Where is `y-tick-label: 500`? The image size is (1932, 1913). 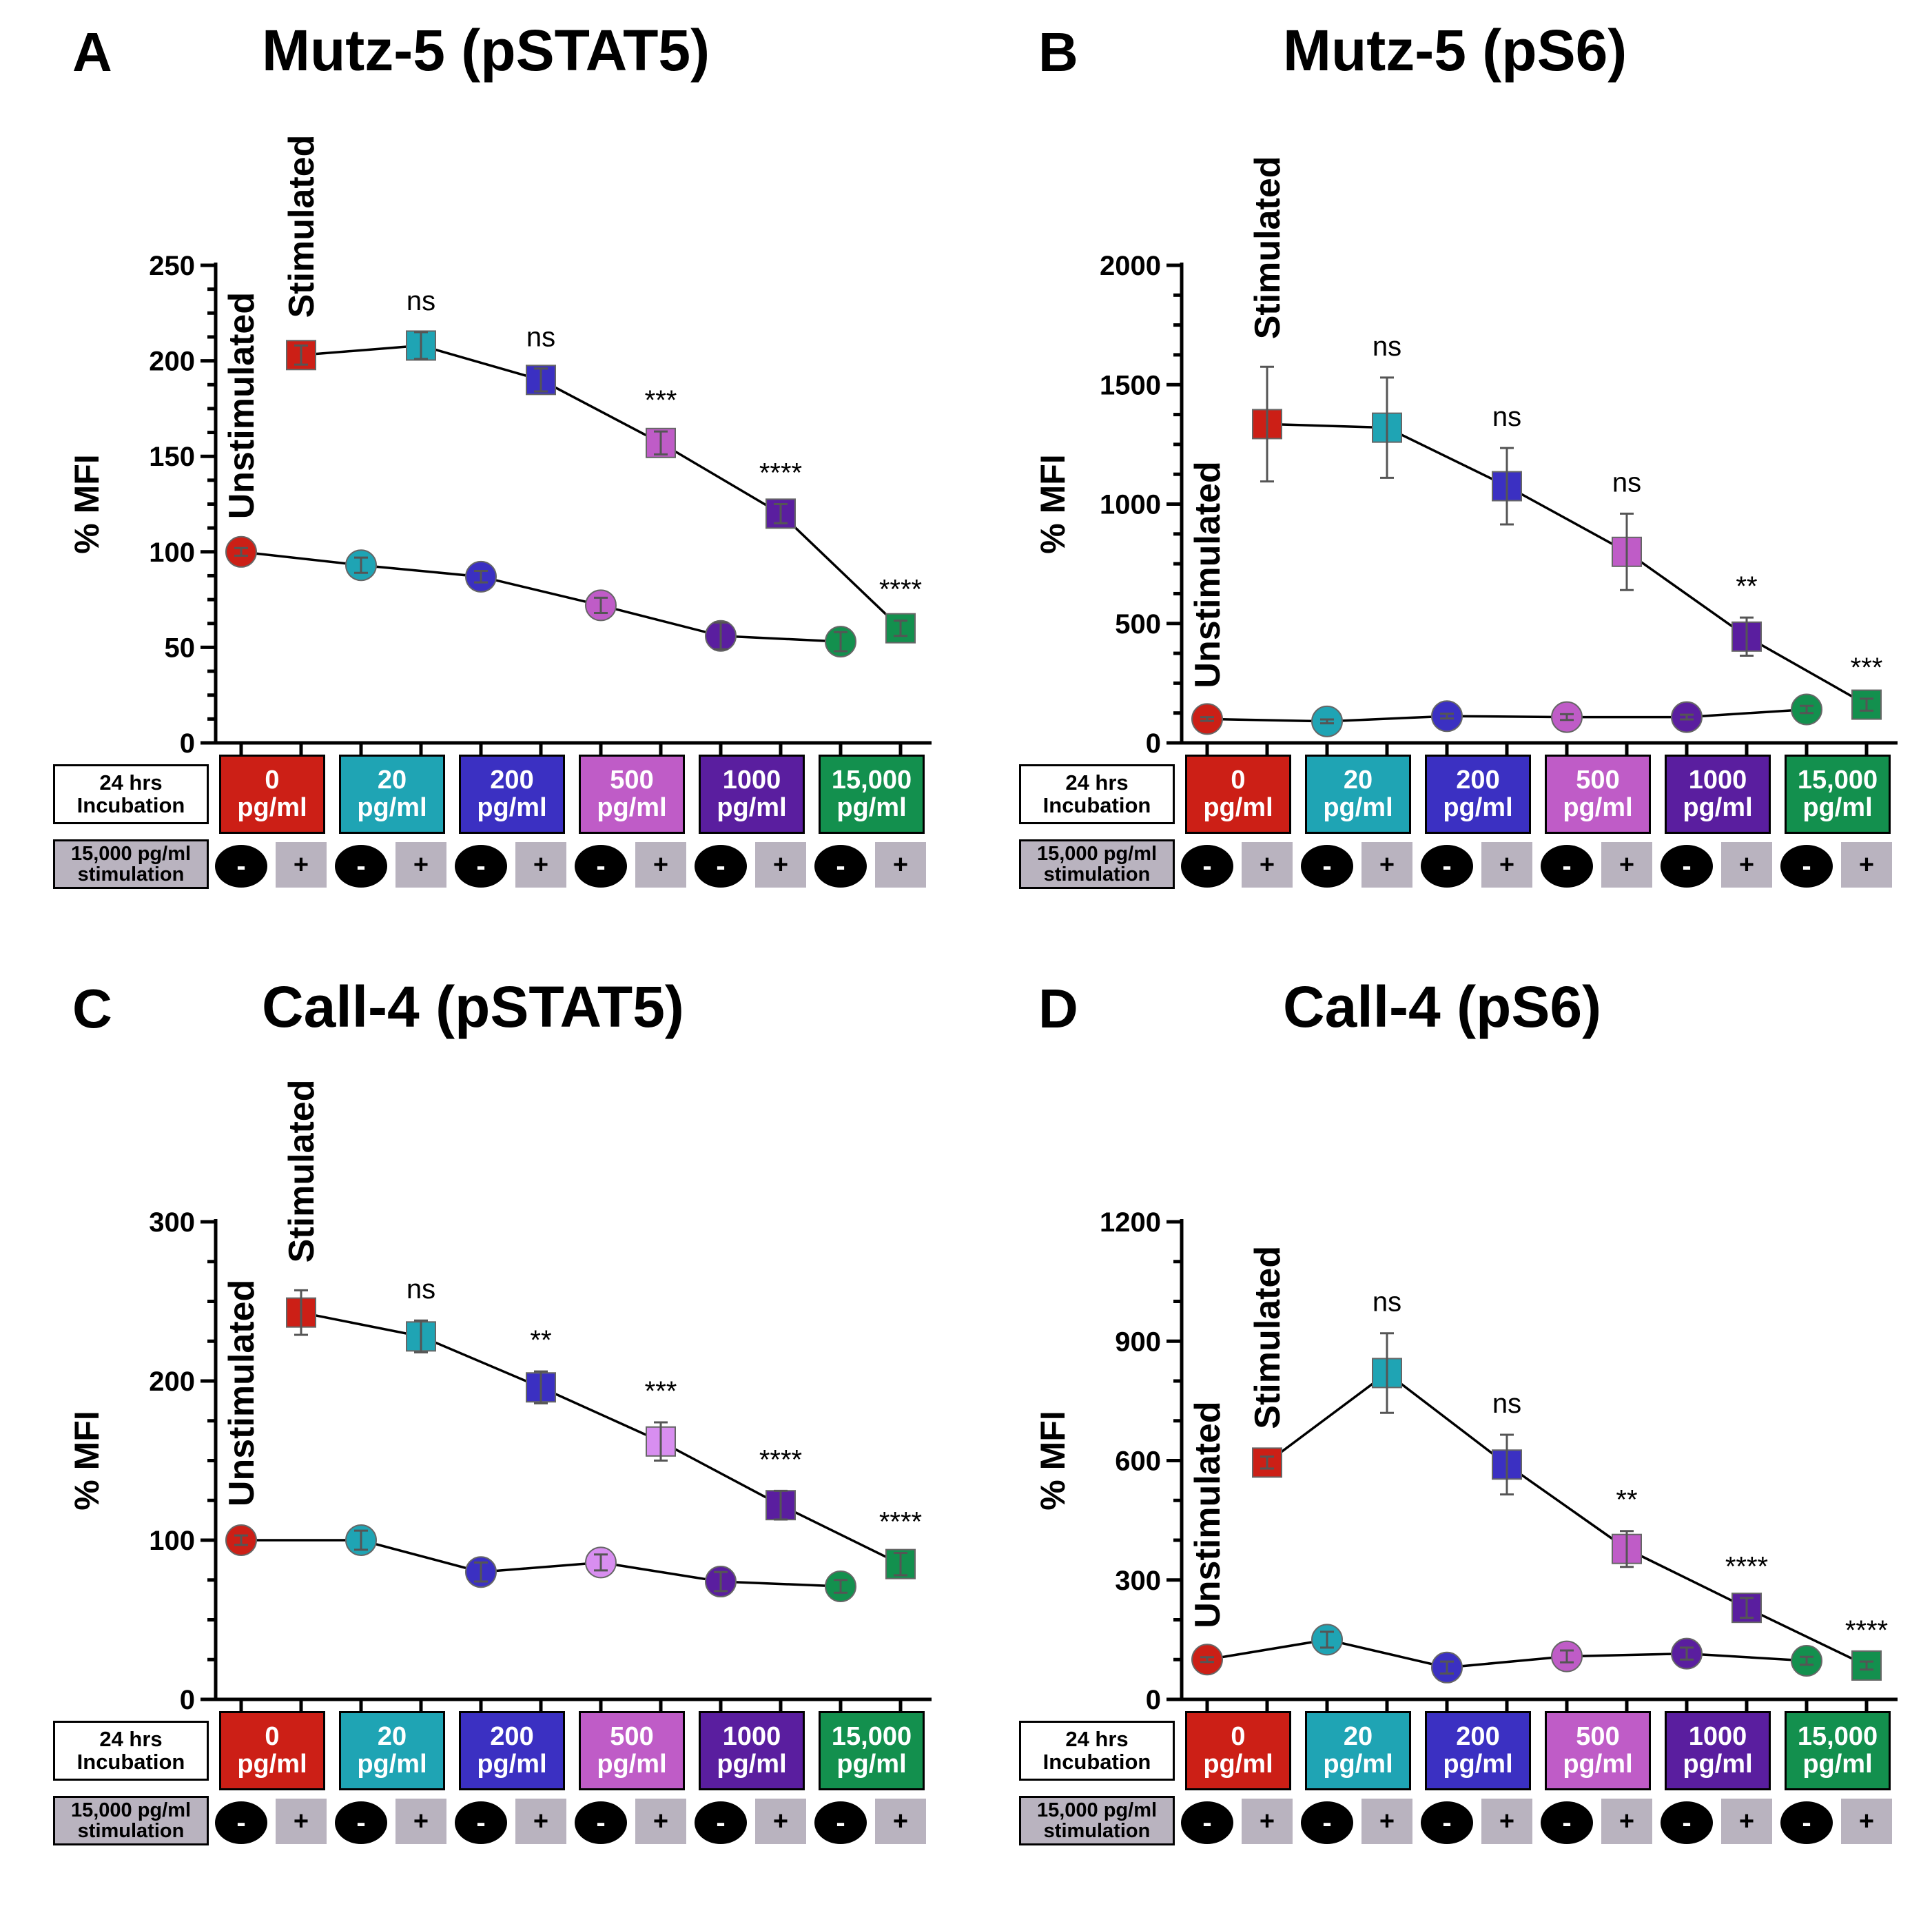 y-tick-label: 500 is located at coordinates (1138, 624).